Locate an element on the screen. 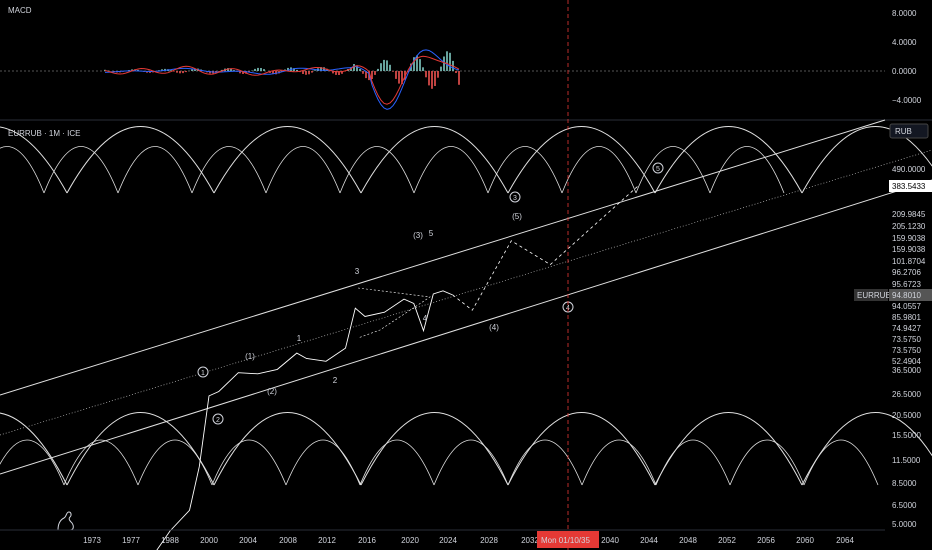 This screenshot has width=932, height=550. wave-label: 1 is located at coordinates (299, 338).